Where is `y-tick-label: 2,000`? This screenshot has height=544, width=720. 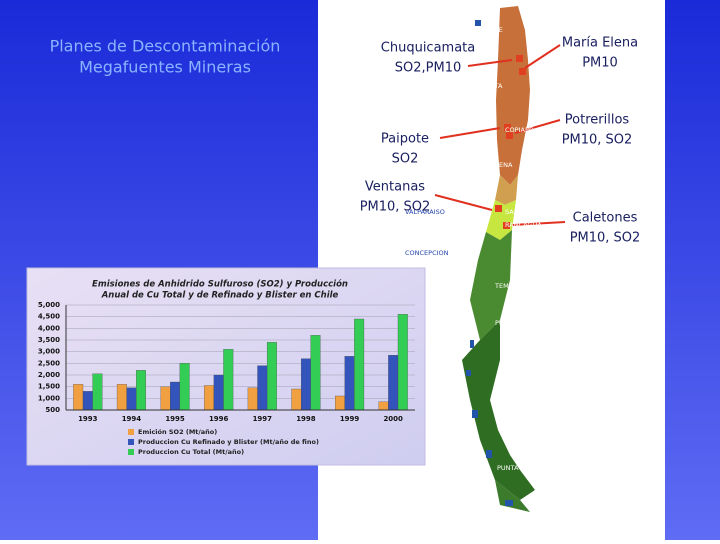 y-tick-label: 2,000 is located at coordinates (49, 375).